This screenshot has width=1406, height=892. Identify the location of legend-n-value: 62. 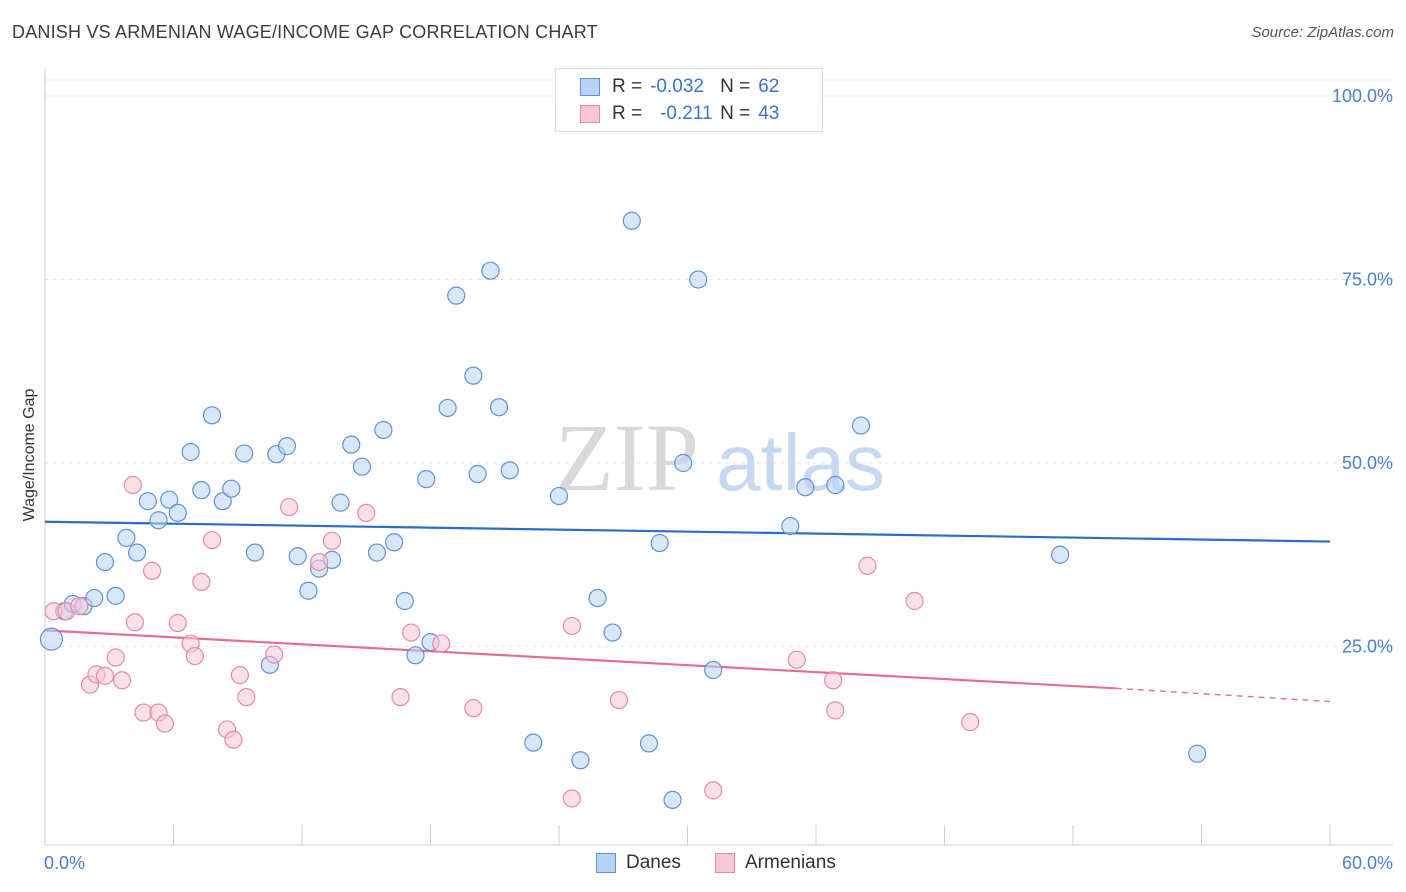
(769, 86).